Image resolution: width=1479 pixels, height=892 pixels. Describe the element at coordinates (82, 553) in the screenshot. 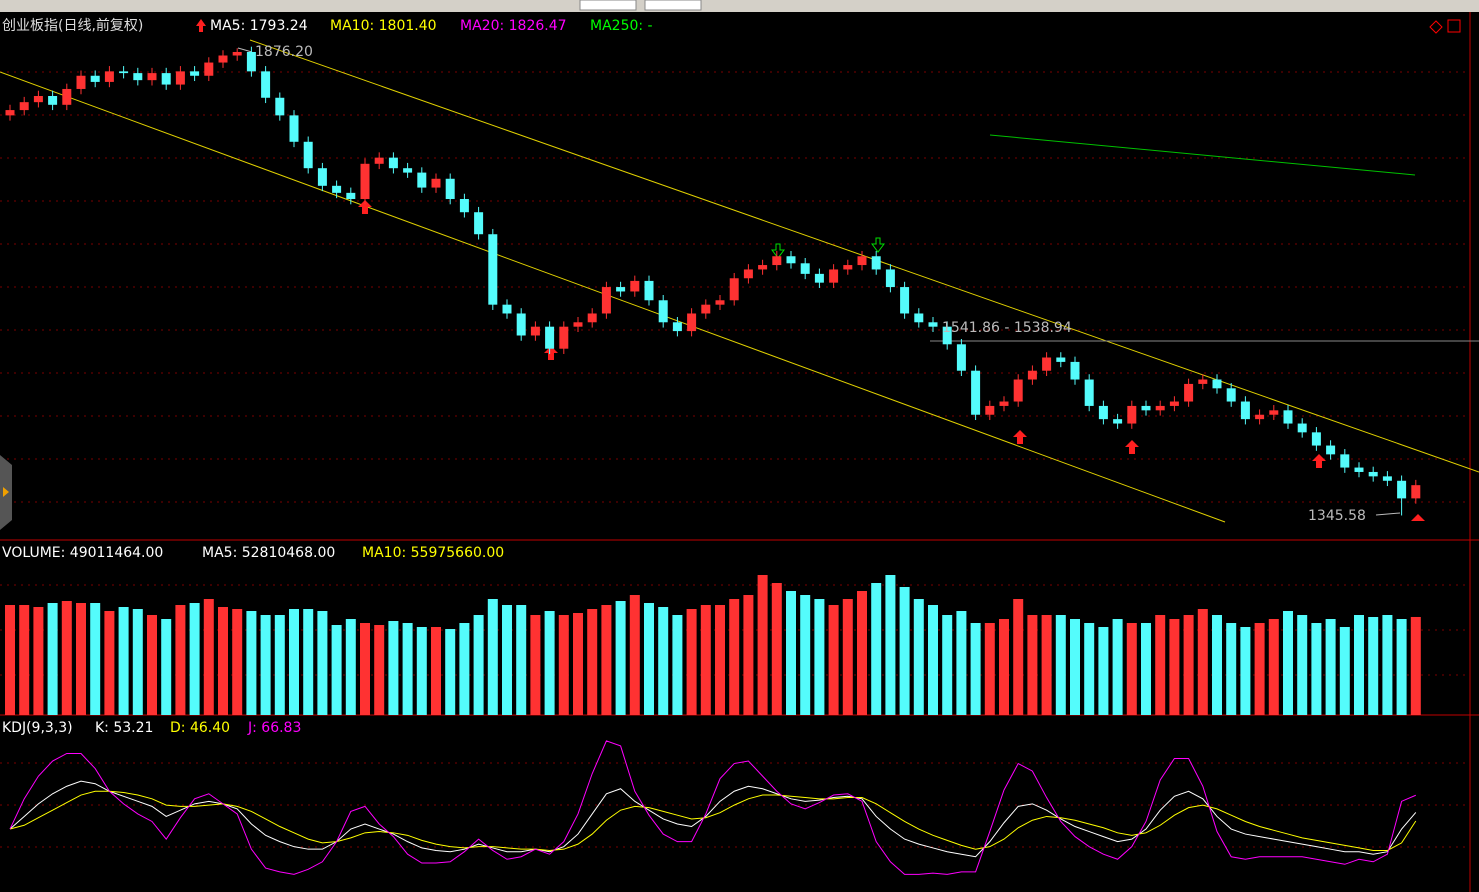

I see `legend-item: VOLUME: 49011464.00` at that location.